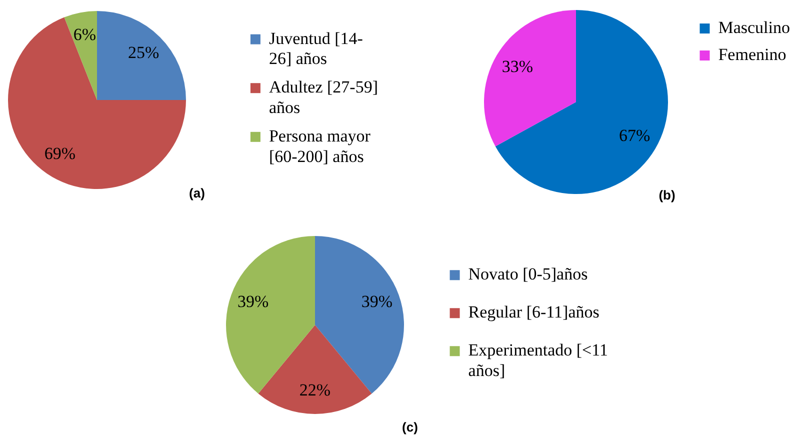 This screenshot has height=438, width=800. Describe the element at coordinates (319, 146) in the screenshot. I see `legend-label: Persona mayor [60-200] años` at that location.